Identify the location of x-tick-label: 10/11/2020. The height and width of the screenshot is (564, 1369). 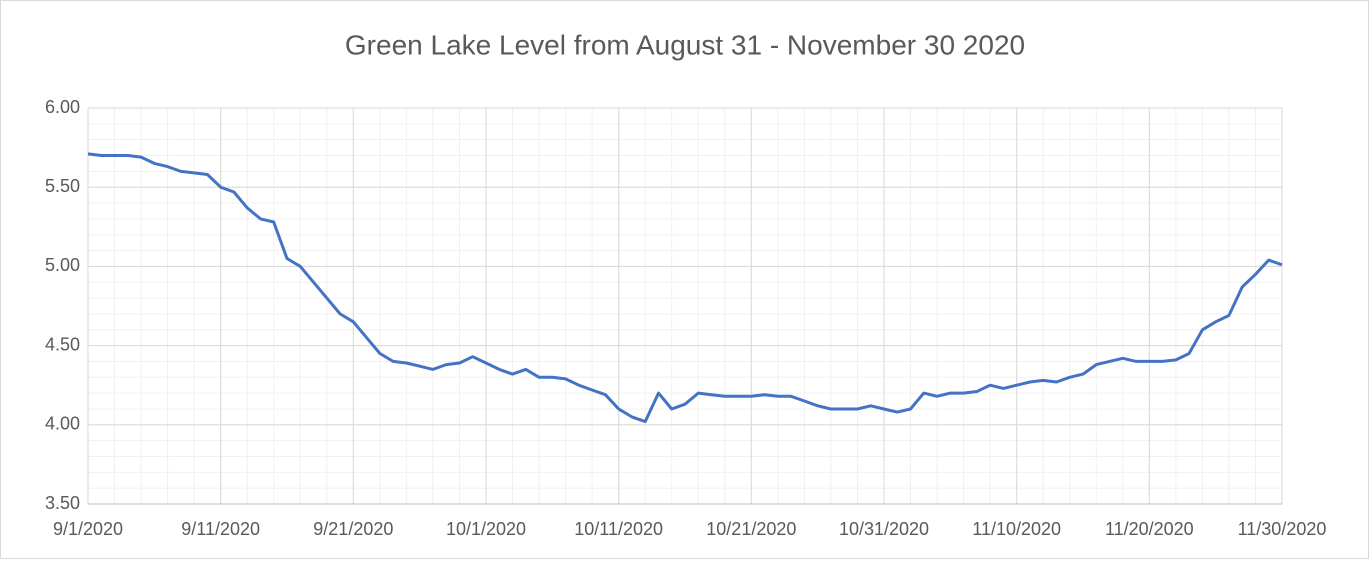
(618, 529).